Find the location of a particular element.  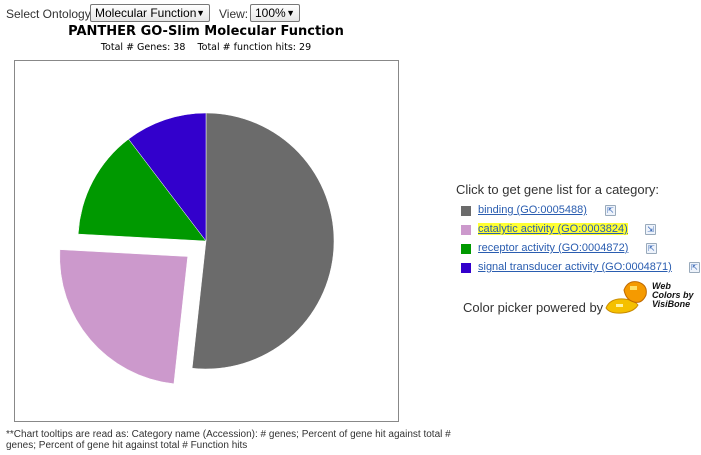

view-select: 100% ▼ is located at coordinates (275, 13).